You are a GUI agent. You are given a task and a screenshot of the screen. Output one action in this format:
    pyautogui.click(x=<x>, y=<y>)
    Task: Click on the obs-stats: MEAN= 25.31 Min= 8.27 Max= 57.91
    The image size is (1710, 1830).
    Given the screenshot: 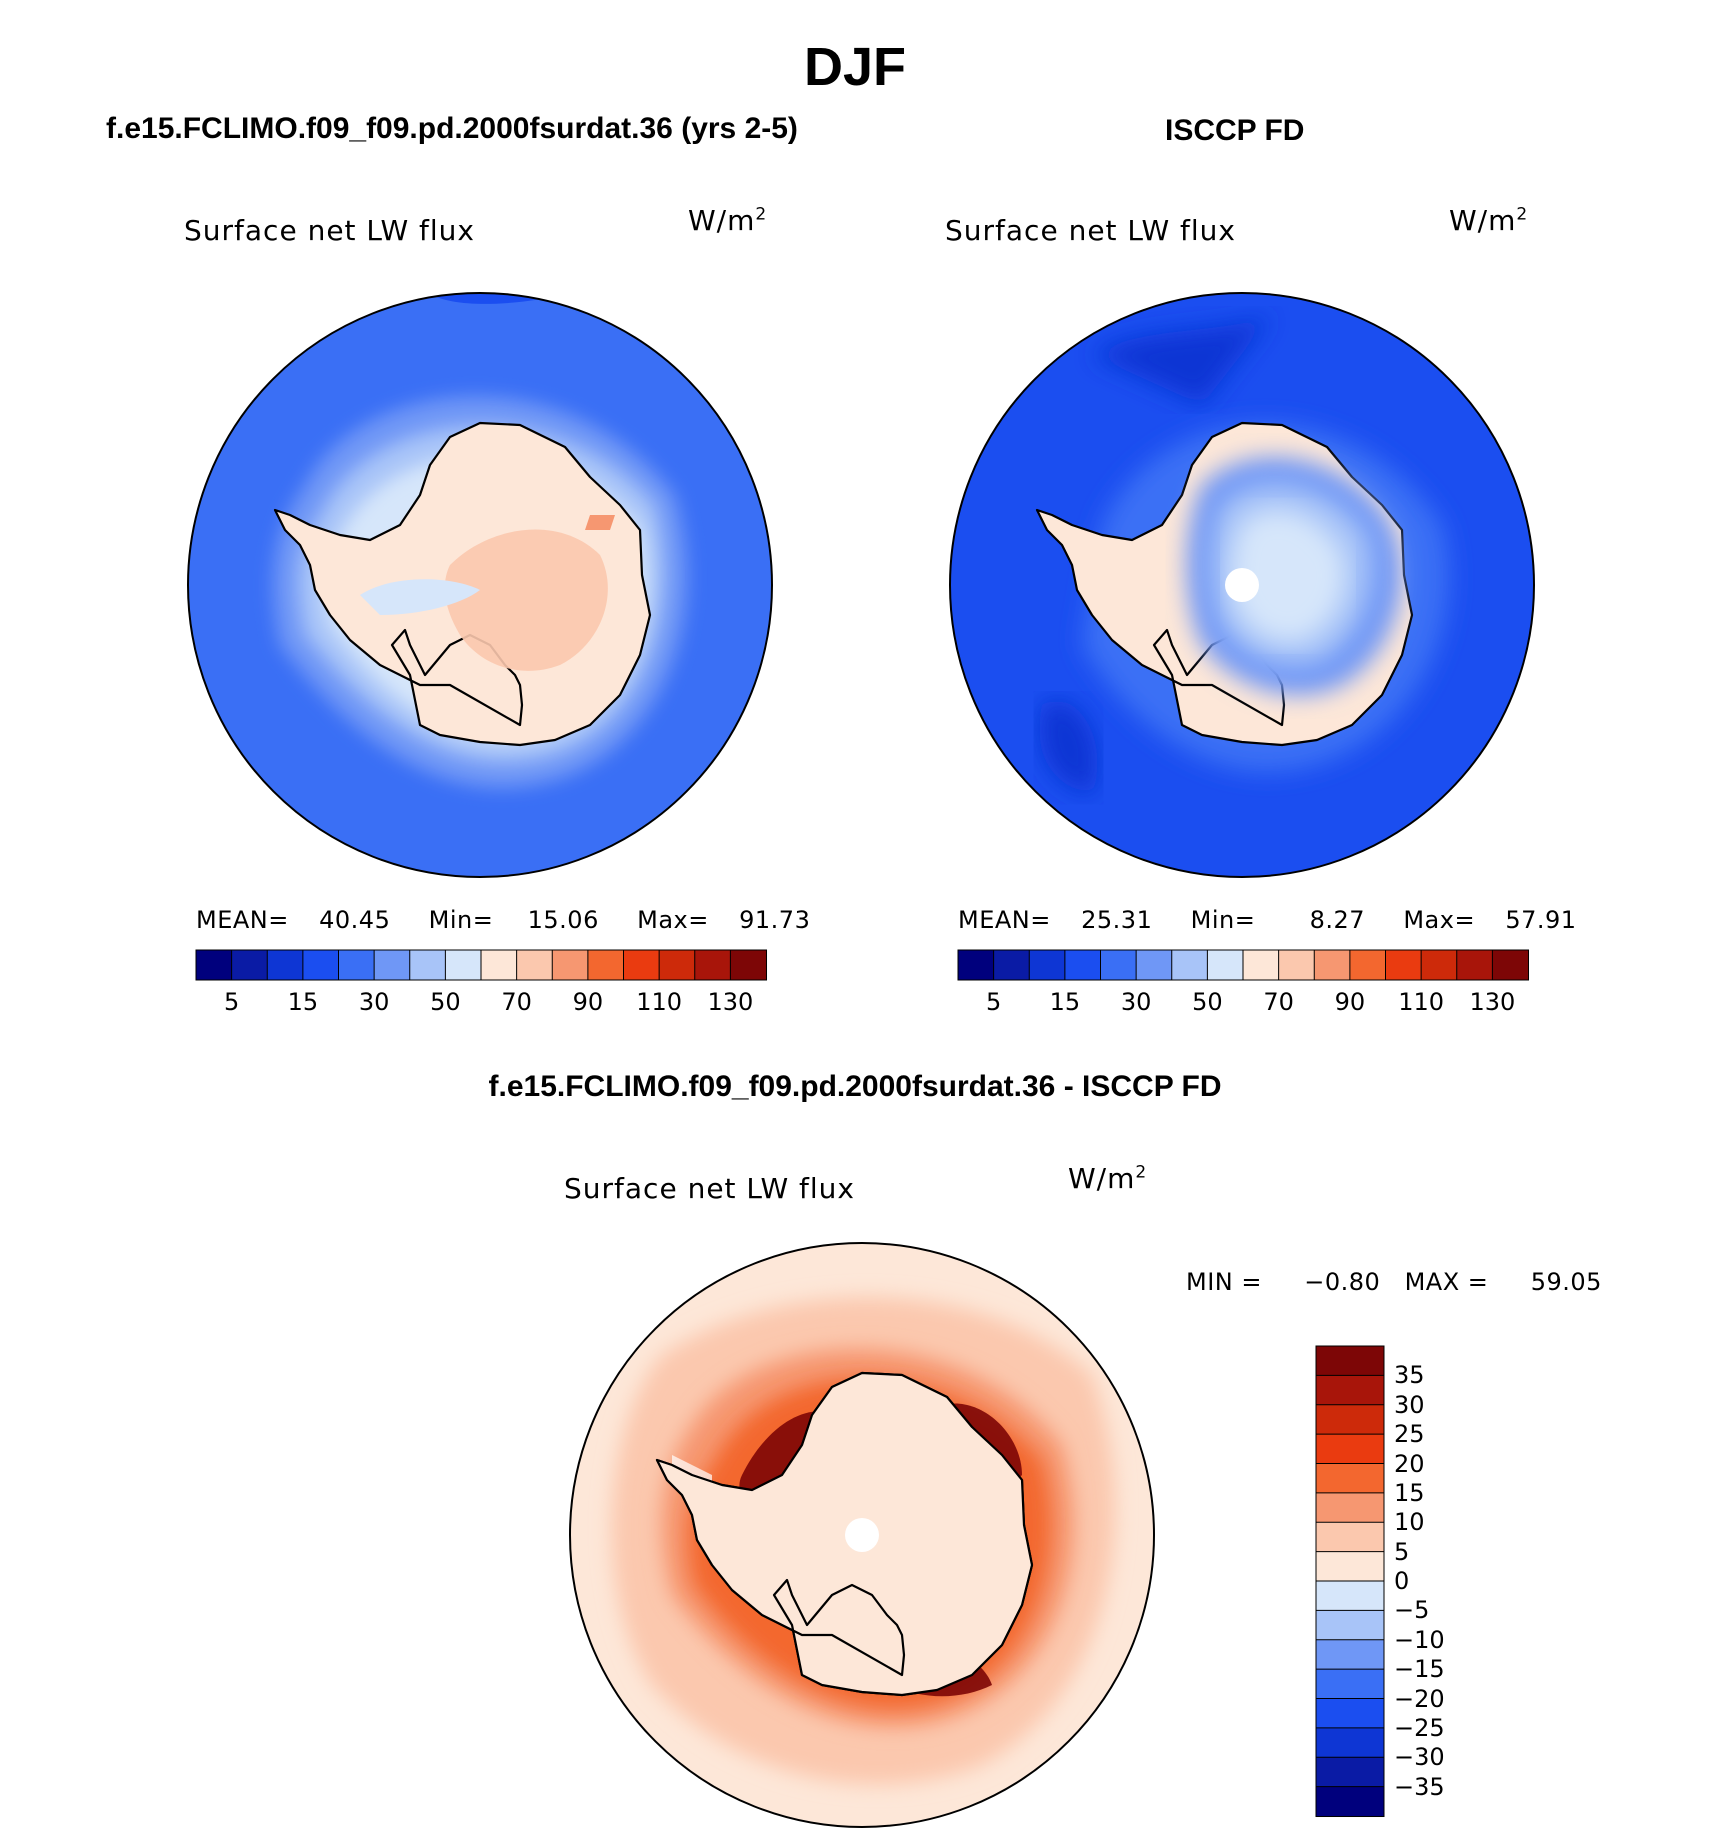 What is the action you would take?
    pyautogui.click(x=1267, y=920)
    